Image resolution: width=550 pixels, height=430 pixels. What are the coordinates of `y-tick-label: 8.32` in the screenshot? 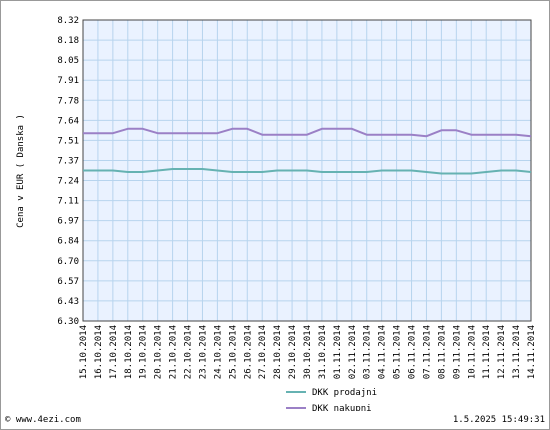 It's located at (68, 21).